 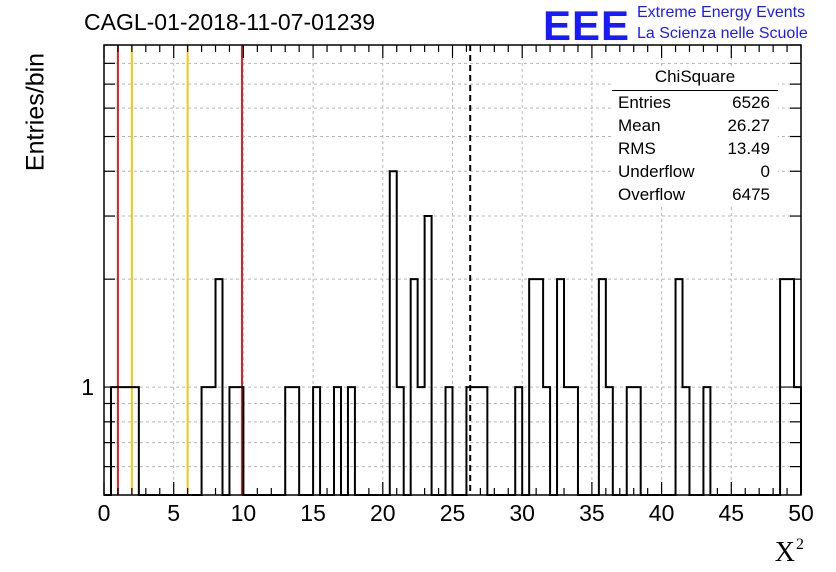 What do you see at coordinates (383, 513) in the screenshot?
I see `x-tick-label: 20` at bounding box center [383, 513].